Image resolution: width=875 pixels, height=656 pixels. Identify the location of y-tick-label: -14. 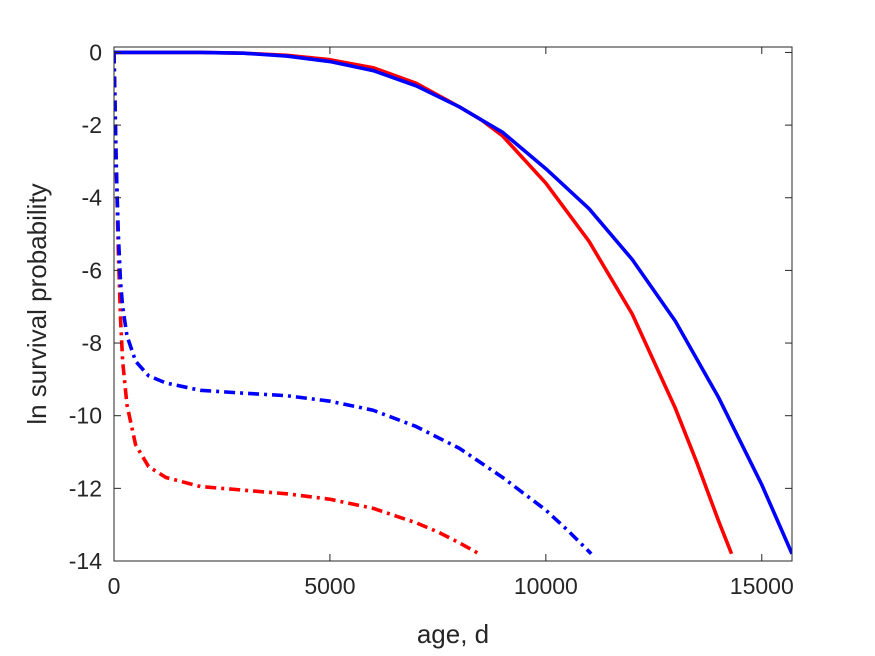
(85, 561).